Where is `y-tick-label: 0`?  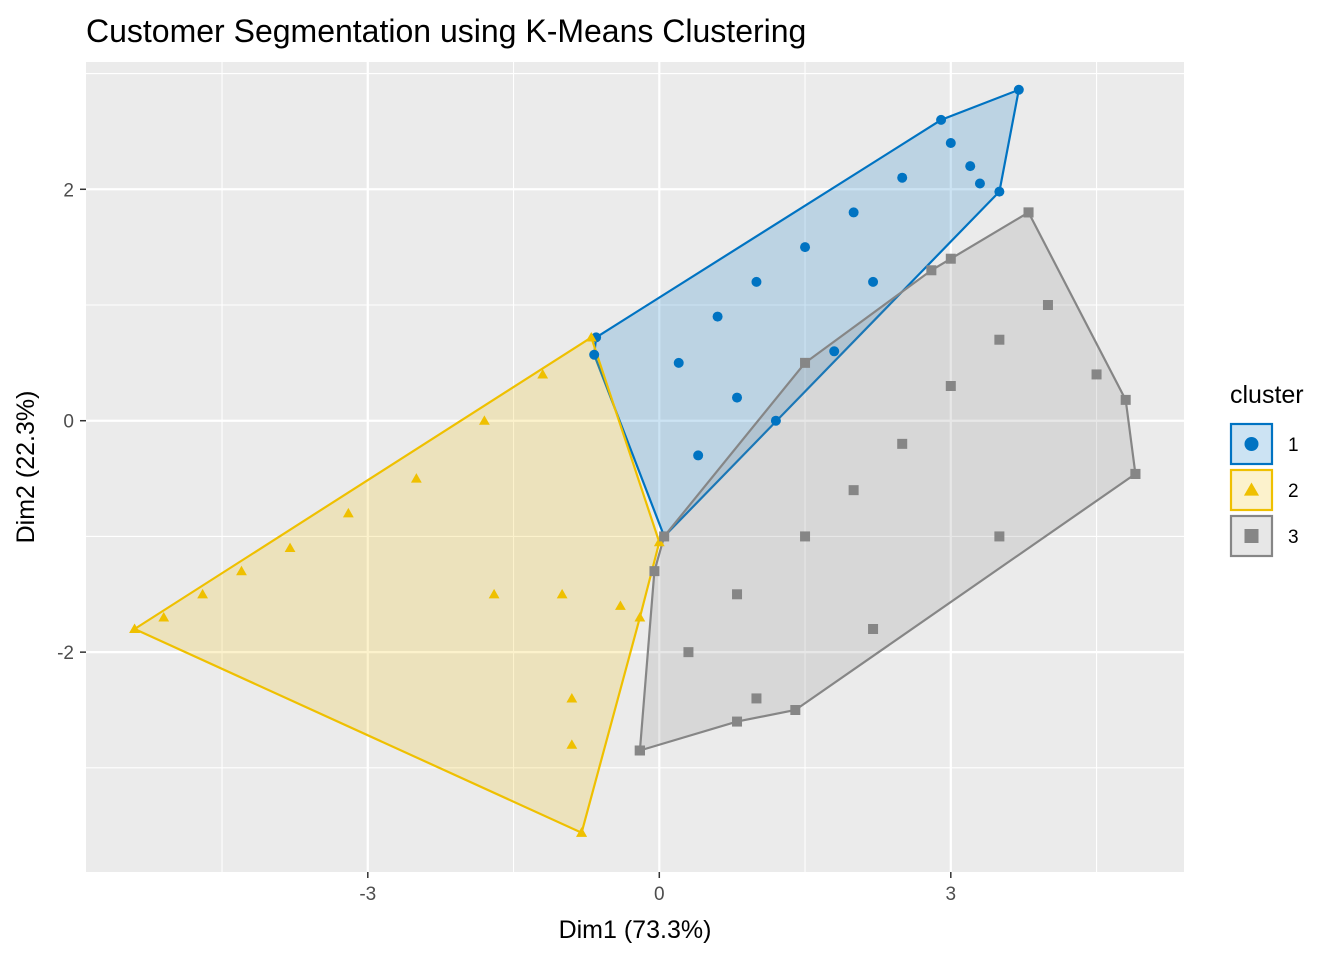
y-tick-label: 0 is located at coordinates (68, 422).